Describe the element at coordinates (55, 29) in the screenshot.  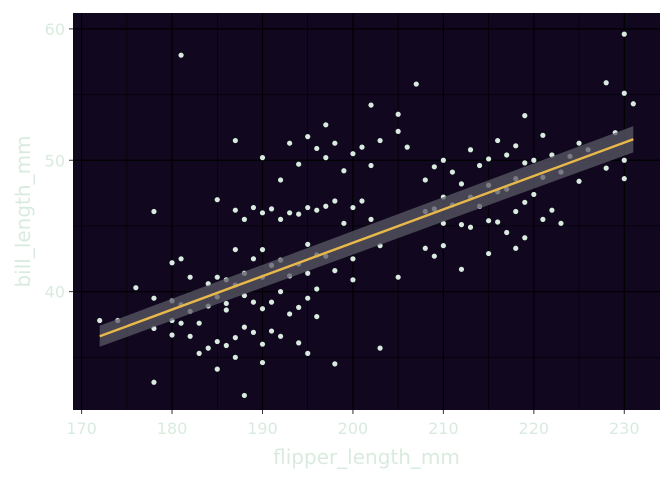
I see `y-tick-label: 60` at that location.